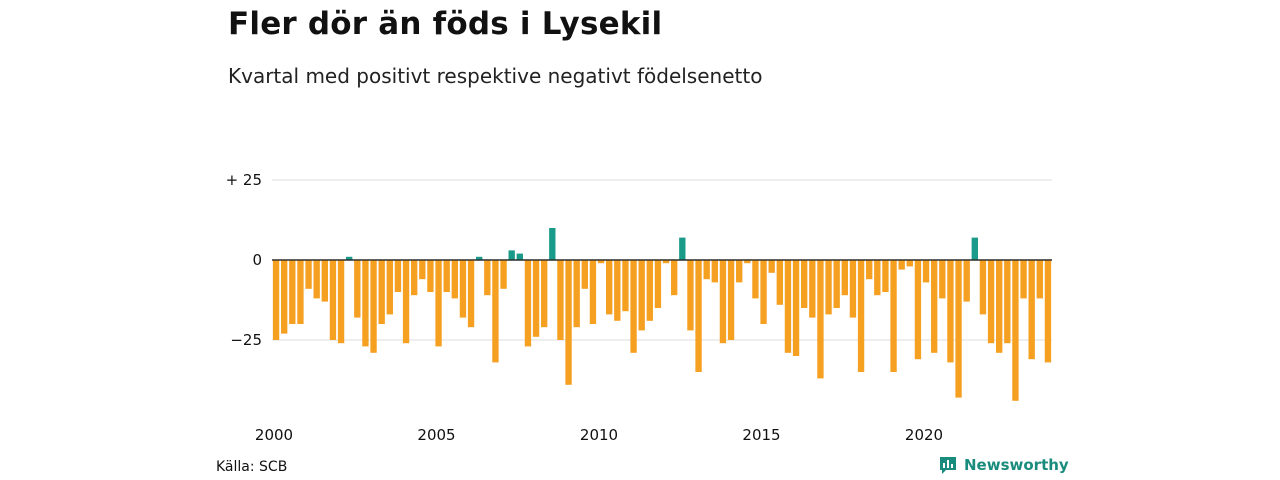  Describe the element at coordinates (257, 260) in the screenshot. I see `y-tick-label: 0` at that location.